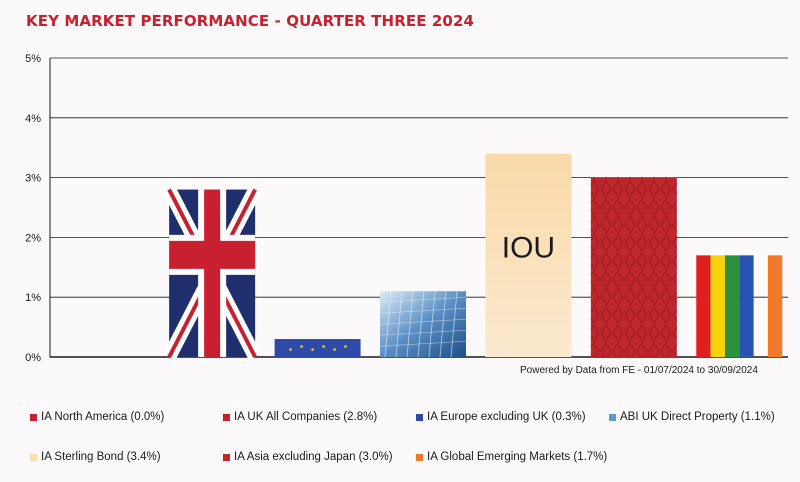 The width and height of the screenshot is (800, 482). What do you see at coordinates (33, 238) in the screenshot?
I see `y-tick-label: 2%` at bounding box center [33, 238].